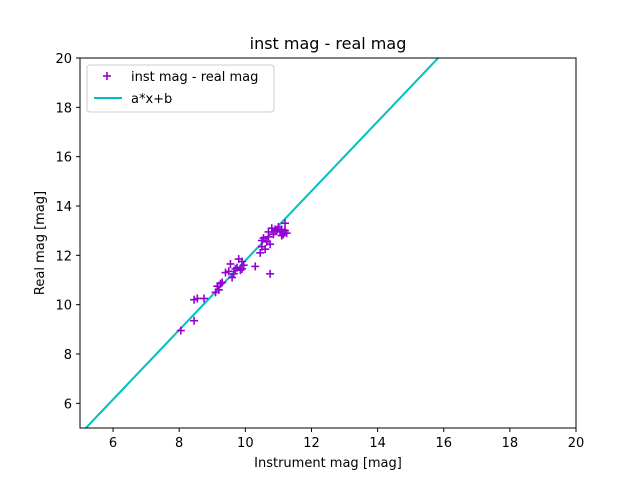 The image size is (640, 480). What do you see at coordinates (63, 59) in the screenshot?
I see `y-tick-label: 20` at bounding box center [63, 59].